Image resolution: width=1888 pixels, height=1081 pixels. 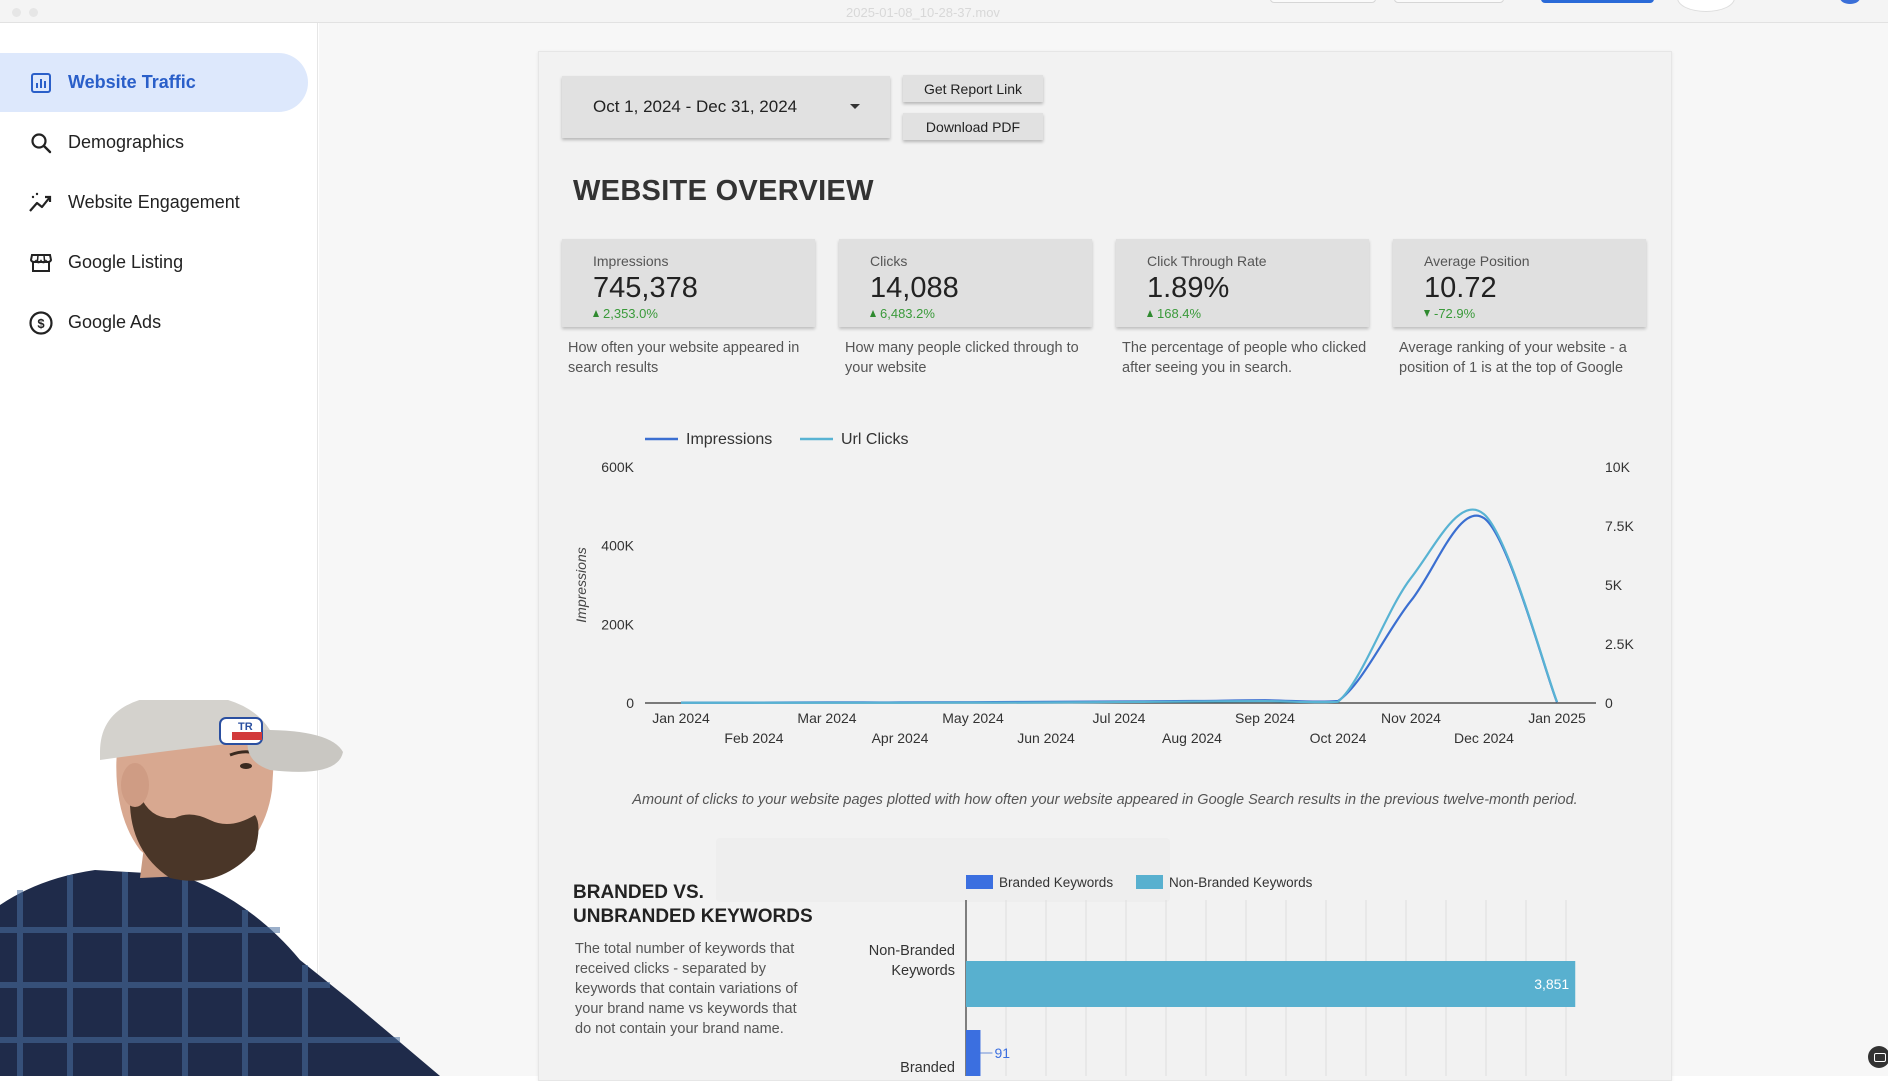 I want to click on y-tick-label: 0, so click(x=630, y=703).